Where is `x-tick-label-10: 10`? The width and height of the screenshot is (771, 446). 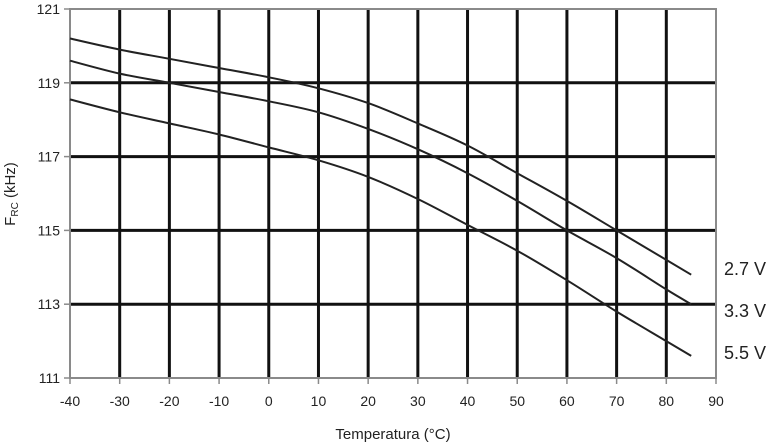
x-tick-label-10: 10 is located at coordinates (319, 401).